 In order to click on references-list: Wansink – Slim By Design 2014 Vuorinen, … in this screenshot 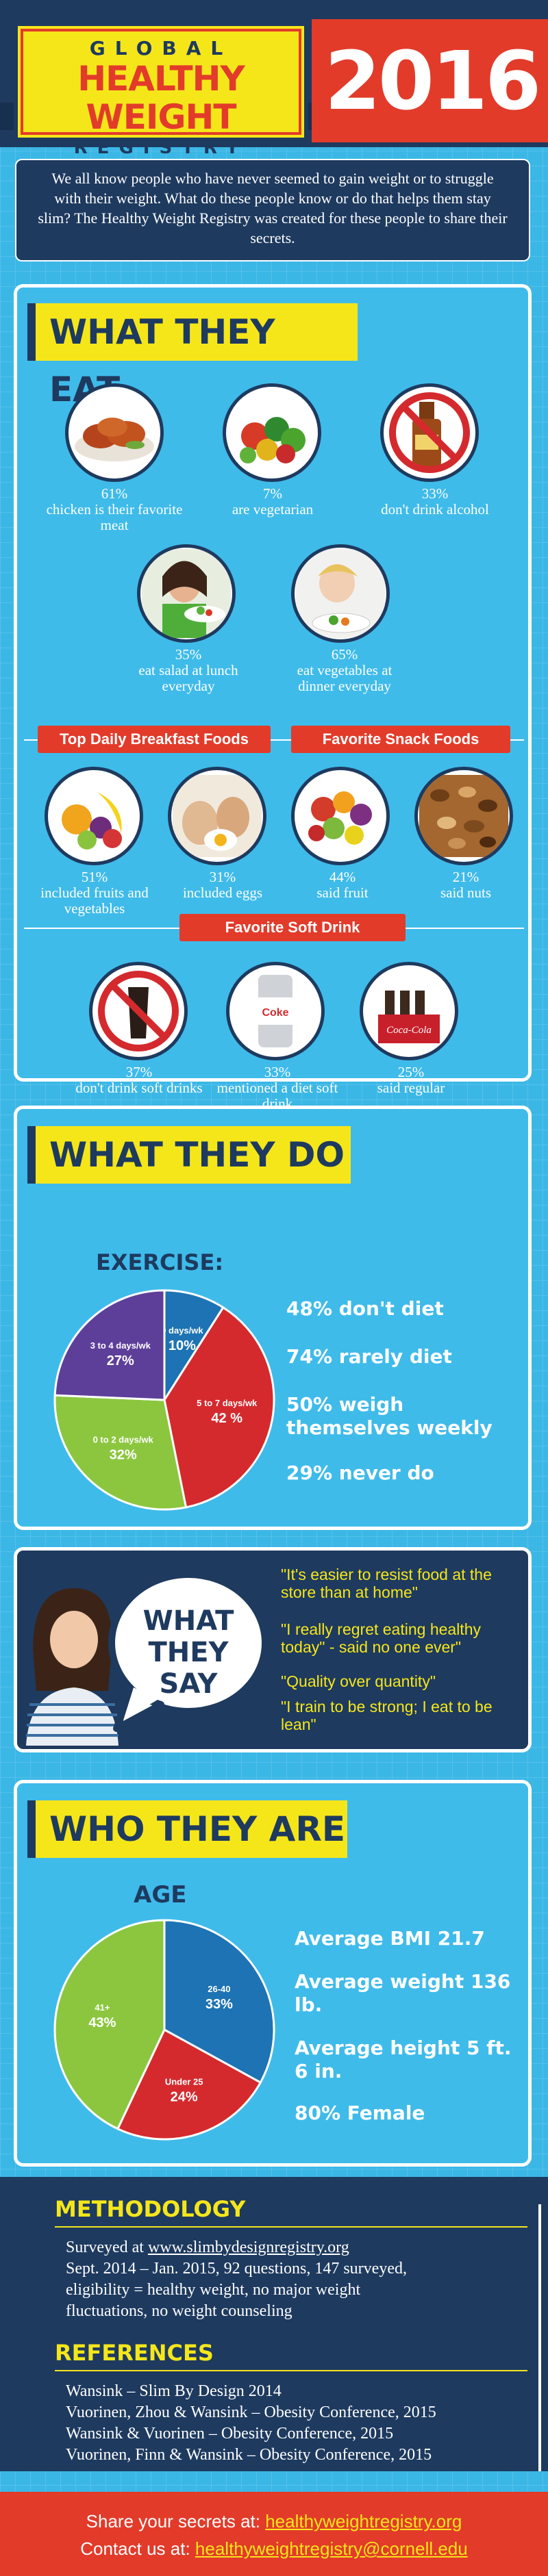, I will do `click(302, 2423)`.